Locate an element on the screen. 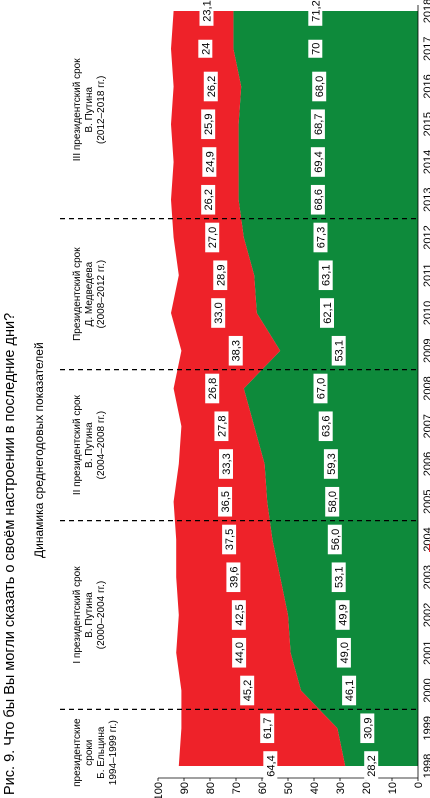 The height and width of the screenshot is (798, 430). data-label-normal: 70 is located at coordinates (315, 48).